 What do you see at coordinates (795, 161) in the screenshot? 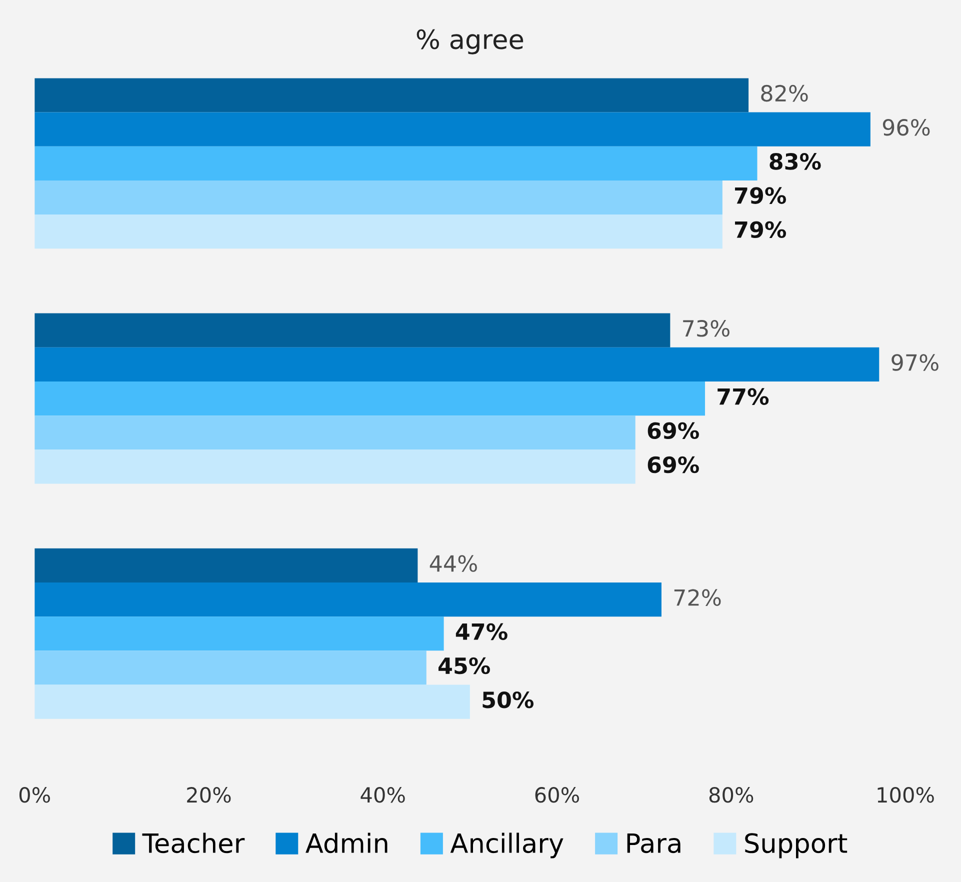
I see `data-label: 83%` at bounding box center [795, 161].